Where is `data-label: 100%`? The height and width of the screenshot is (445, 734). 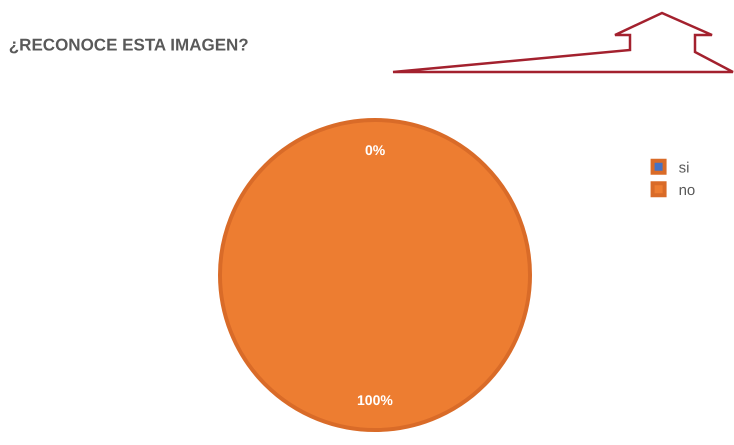
data-label: 100% is located at coordinates (375, 400).